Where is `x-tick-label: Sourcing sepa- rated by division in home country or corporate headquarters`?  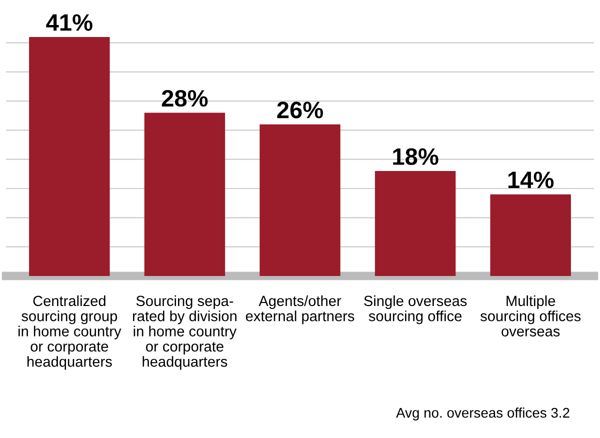 x-tick-label: Sourcing sepa- rated by division in home country or corporate headquarters is located at coordinates (184, 332).